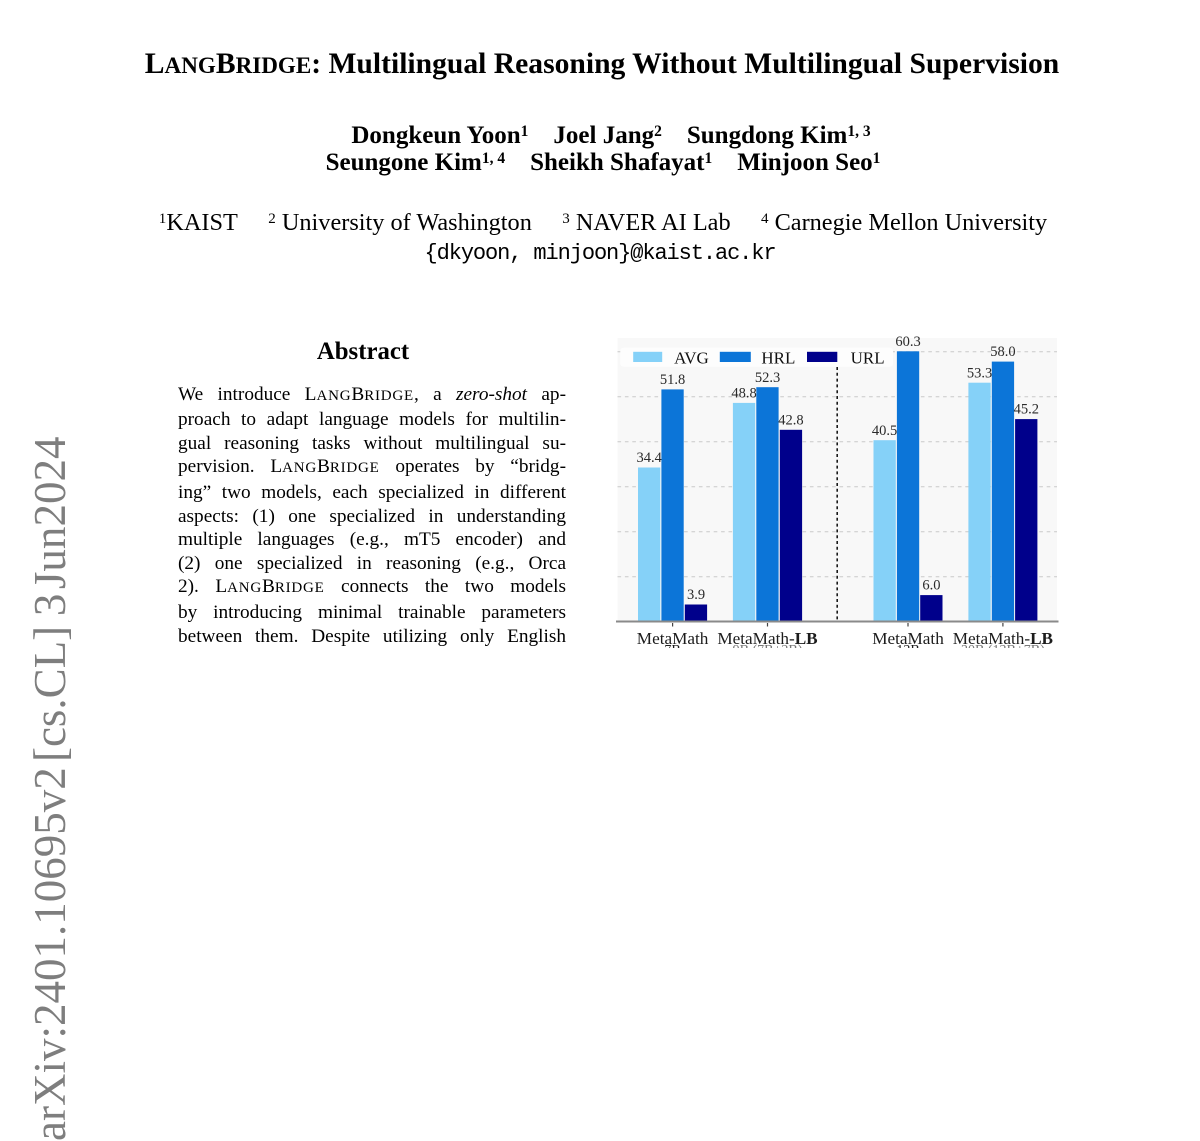 This screenshot has height=1141, width=1200. Describe the element at coordinates (672, 645) in the screenshot. I see `svg-text: 7B` at that location.